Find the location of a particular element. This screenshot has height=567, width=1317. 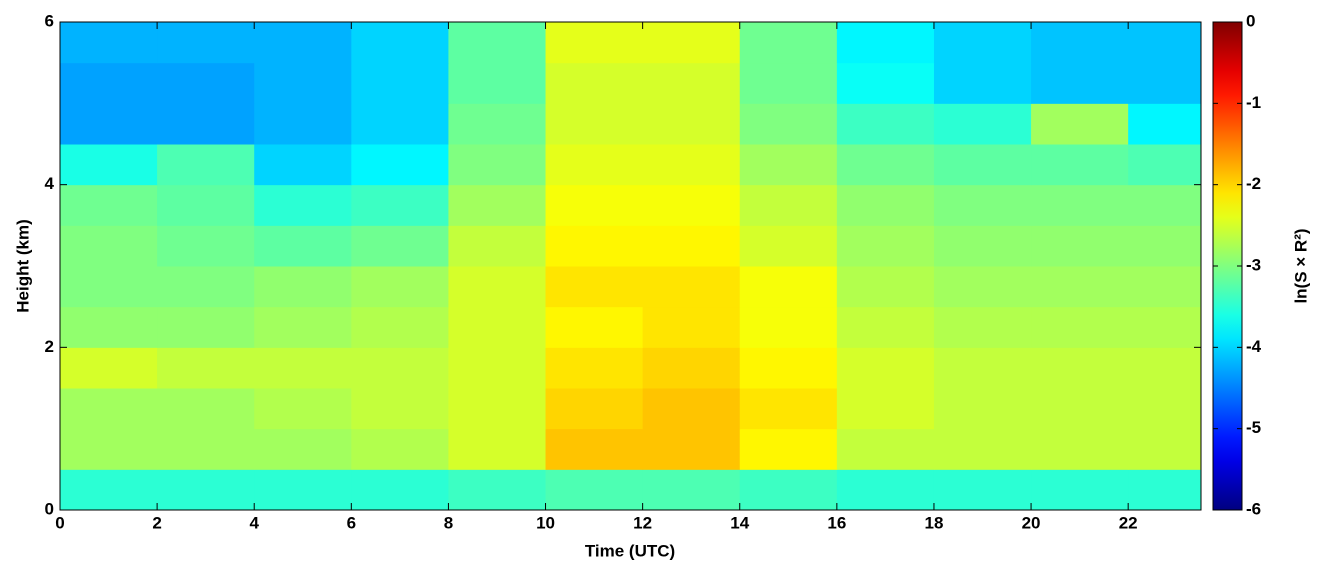

colorbar-tick-label: -2 is located at coordinates (1253, 183).